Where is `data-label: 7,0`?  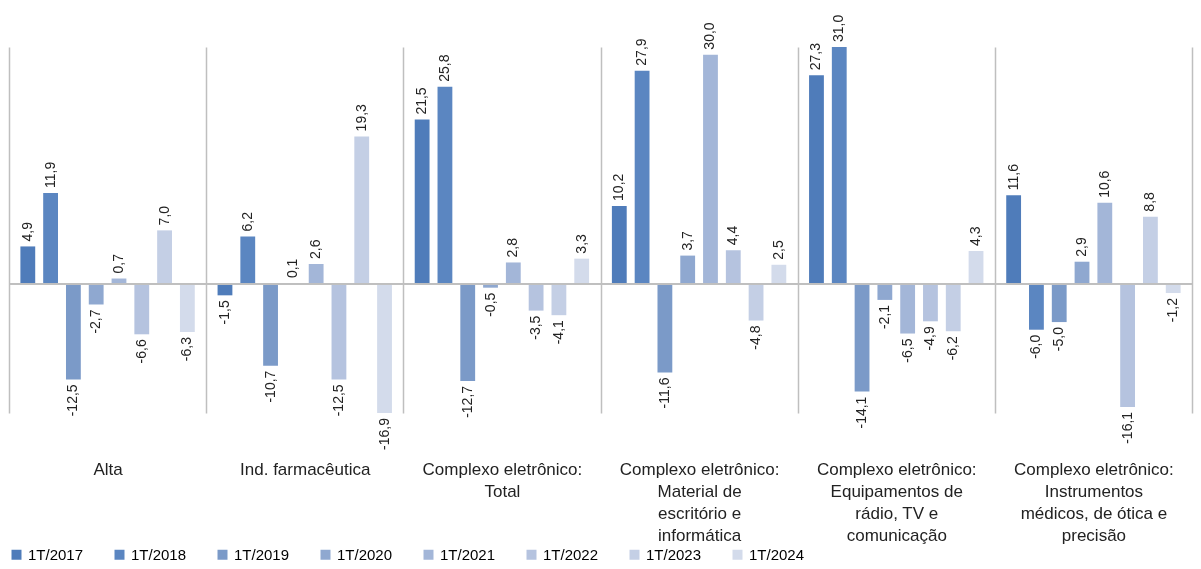
data-label: 7,0 is located at coordinates (163, 215).